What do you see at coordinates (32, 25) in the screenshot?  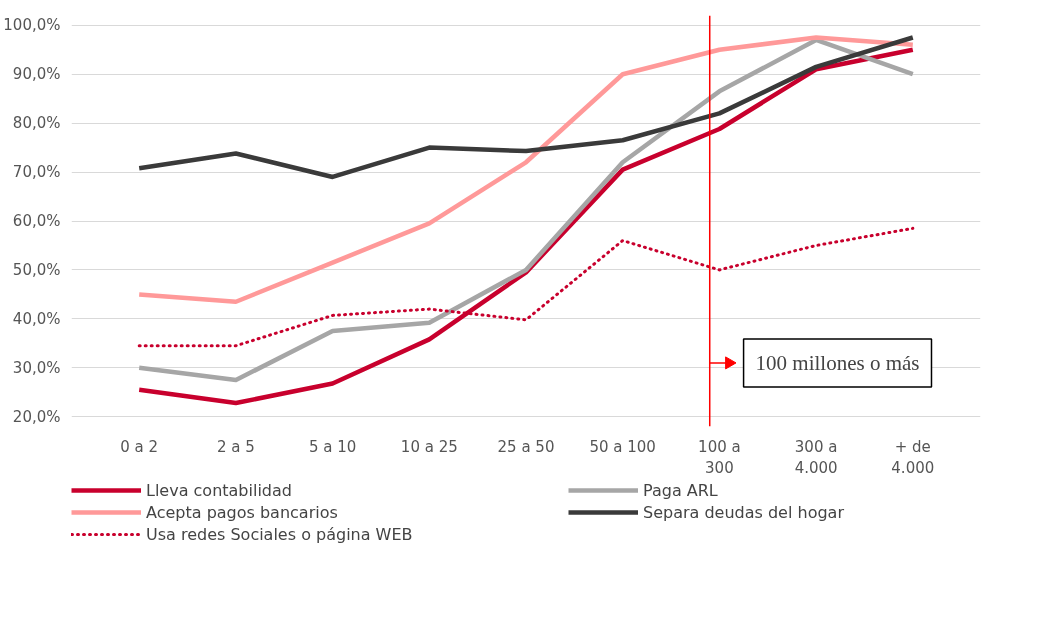 I see `y-tick-label: 100,0%` at bounding box center [32, 25].